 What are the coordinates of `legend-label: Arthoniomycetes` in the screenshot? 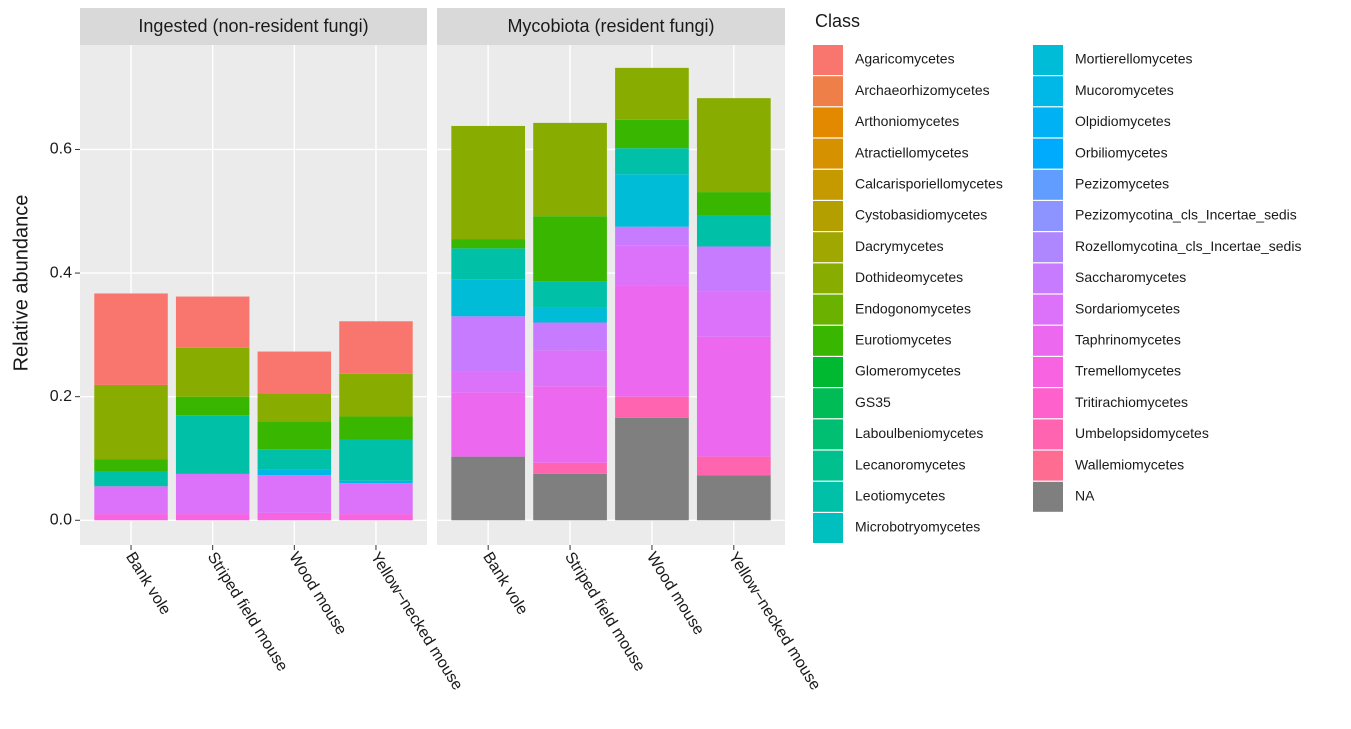 It's located at (907, 121).